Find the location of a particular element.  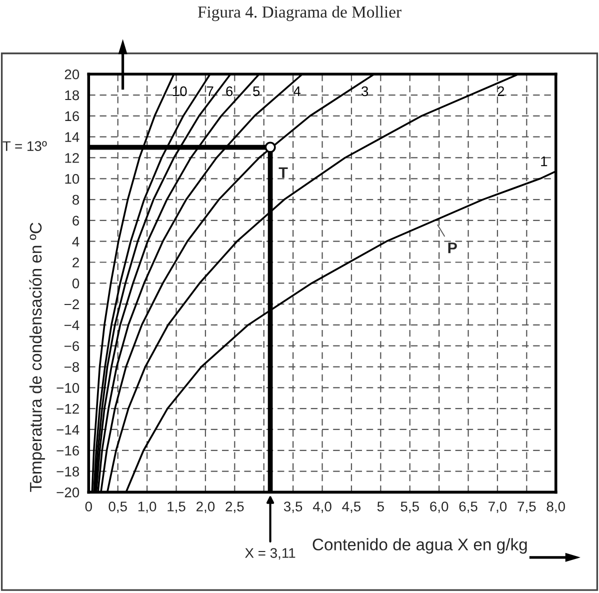

y-tick-label: −2 is located at coordinates (71, 304).